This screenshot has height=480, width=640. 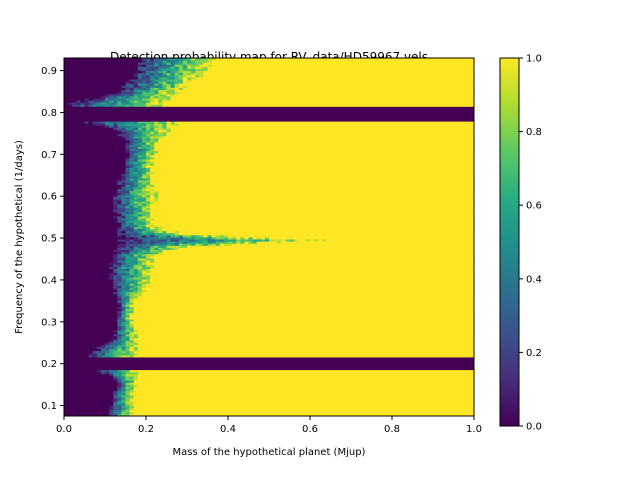 I want to click on x-tick-label: 0.4, so click(x=228, y=429).